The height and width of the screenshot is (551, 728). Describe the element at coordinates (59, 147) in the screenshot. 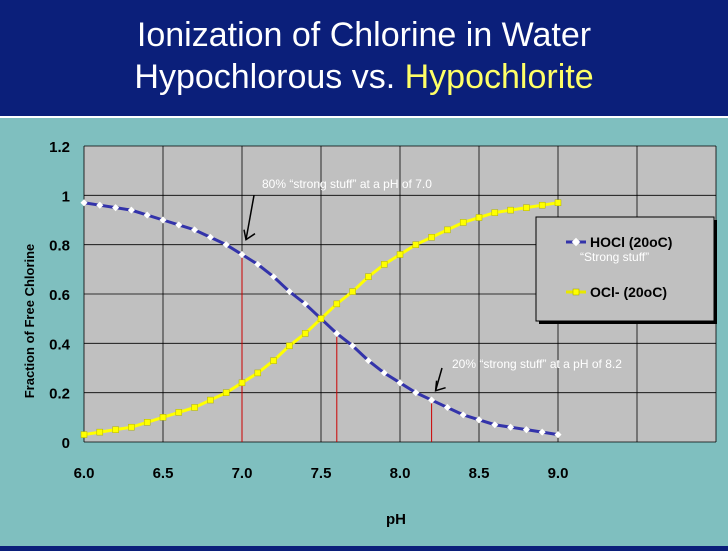

I see `y-tick-label: 1.2` at that location.